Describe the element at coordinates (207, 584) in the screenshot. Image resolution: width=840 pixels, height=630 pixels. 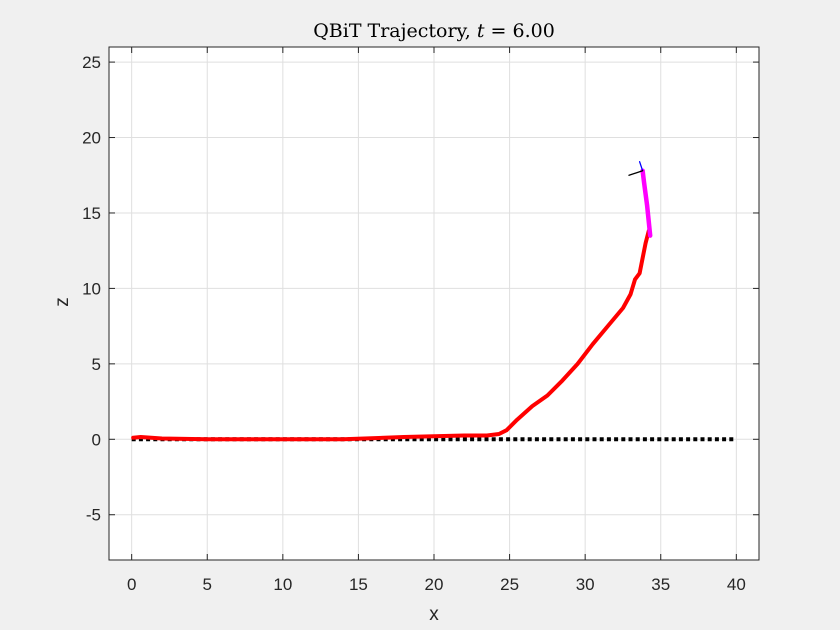
I see `x-tick-label: 5` at that location.